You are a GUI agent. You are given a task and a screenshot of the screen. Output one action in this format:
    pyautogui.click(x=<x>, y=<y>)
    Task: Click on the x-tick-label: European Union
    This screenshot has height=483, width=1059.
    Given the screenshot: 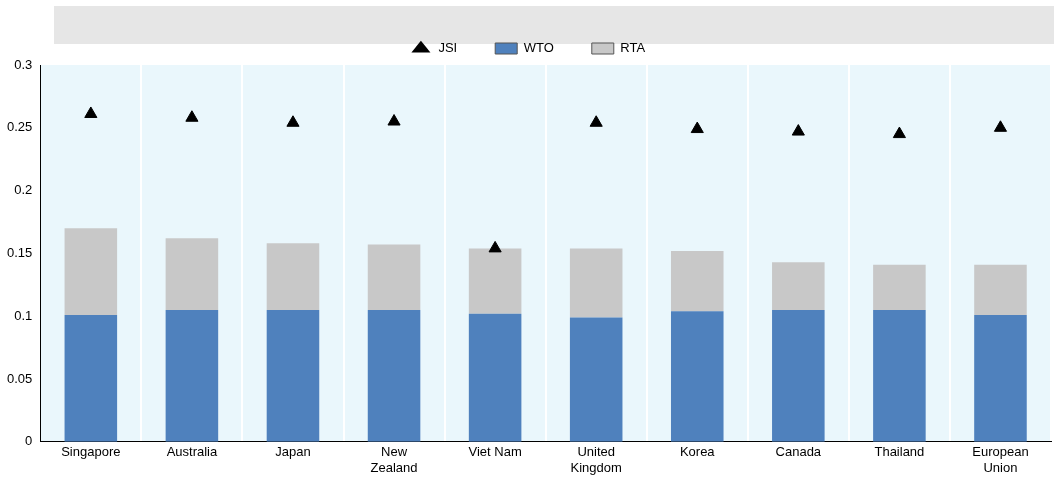 What is the action you would take?
    pyautogui.click(x=1000, y=459)
    